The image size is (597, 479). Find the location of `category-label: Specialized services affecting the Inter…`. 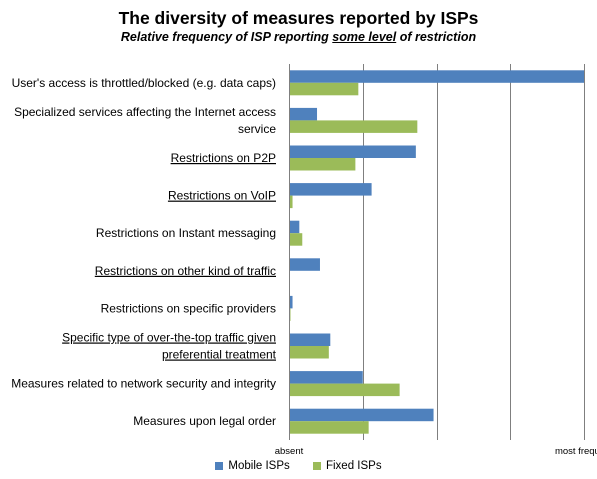

category-label: Specialized services affecting the Inter… is located at coordinates (145, 112).